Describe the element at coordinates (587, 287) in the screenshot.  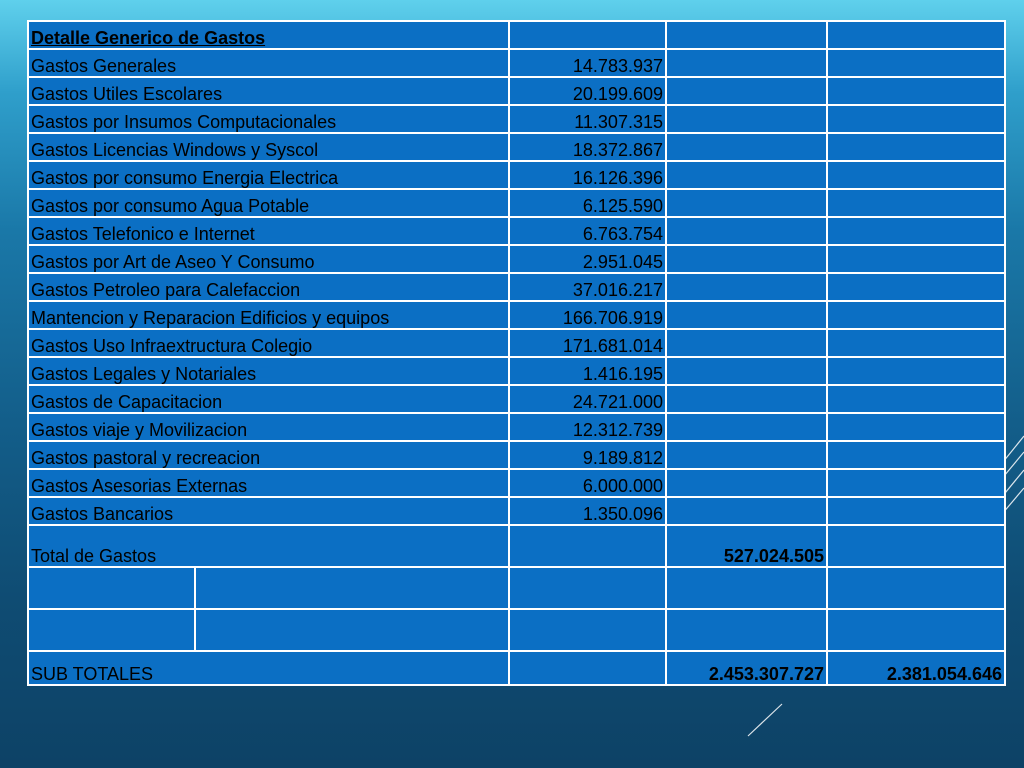
I see `expense-amount: 37.016.217` at that location.